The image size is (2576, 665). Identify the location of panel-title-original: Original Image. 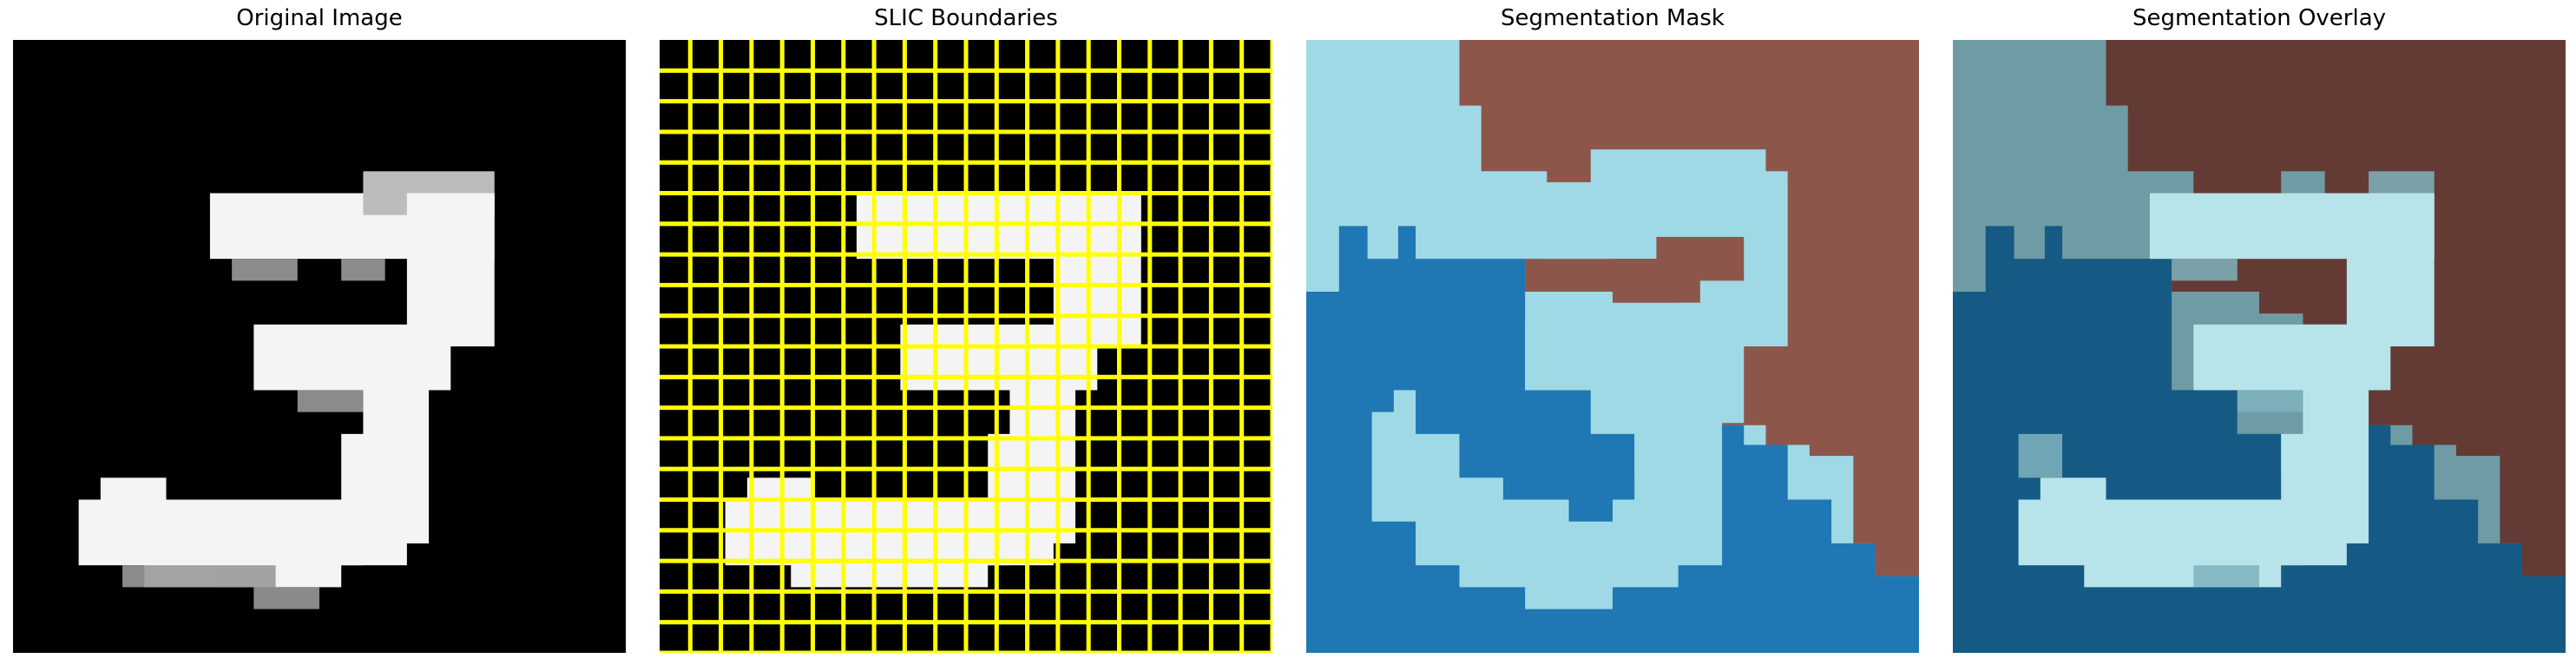
(319, 18).